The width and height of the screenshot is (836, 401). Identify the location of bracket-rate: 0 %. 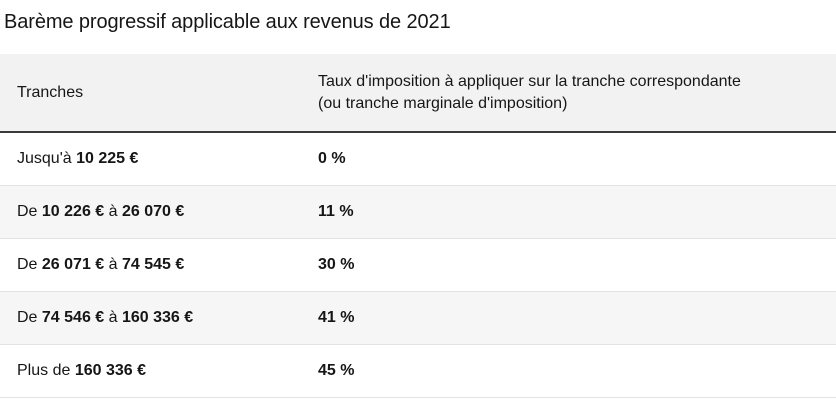
(569, 159).